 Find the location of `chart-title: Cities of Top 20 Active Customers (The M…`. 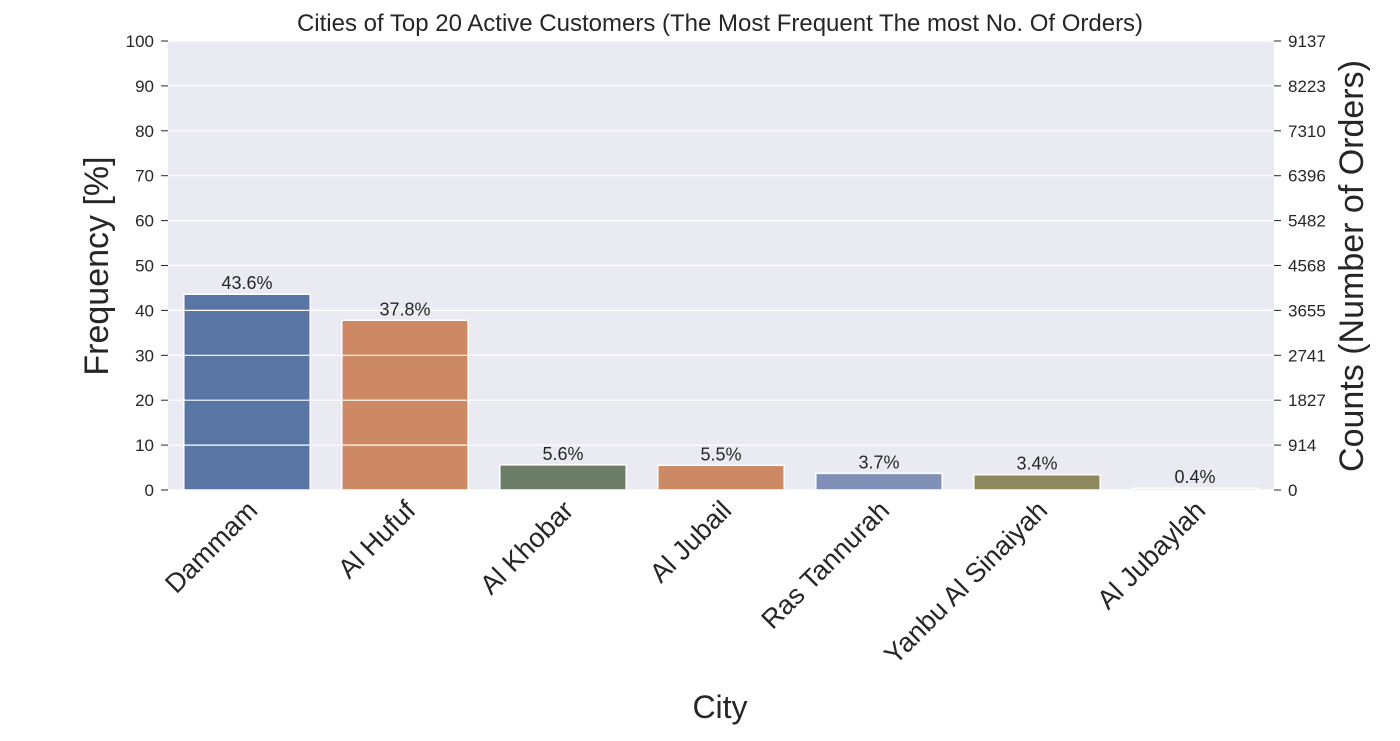

chart-title: Cities of Top 20 Active Customers (The M… is located at coordinates (720, 23).